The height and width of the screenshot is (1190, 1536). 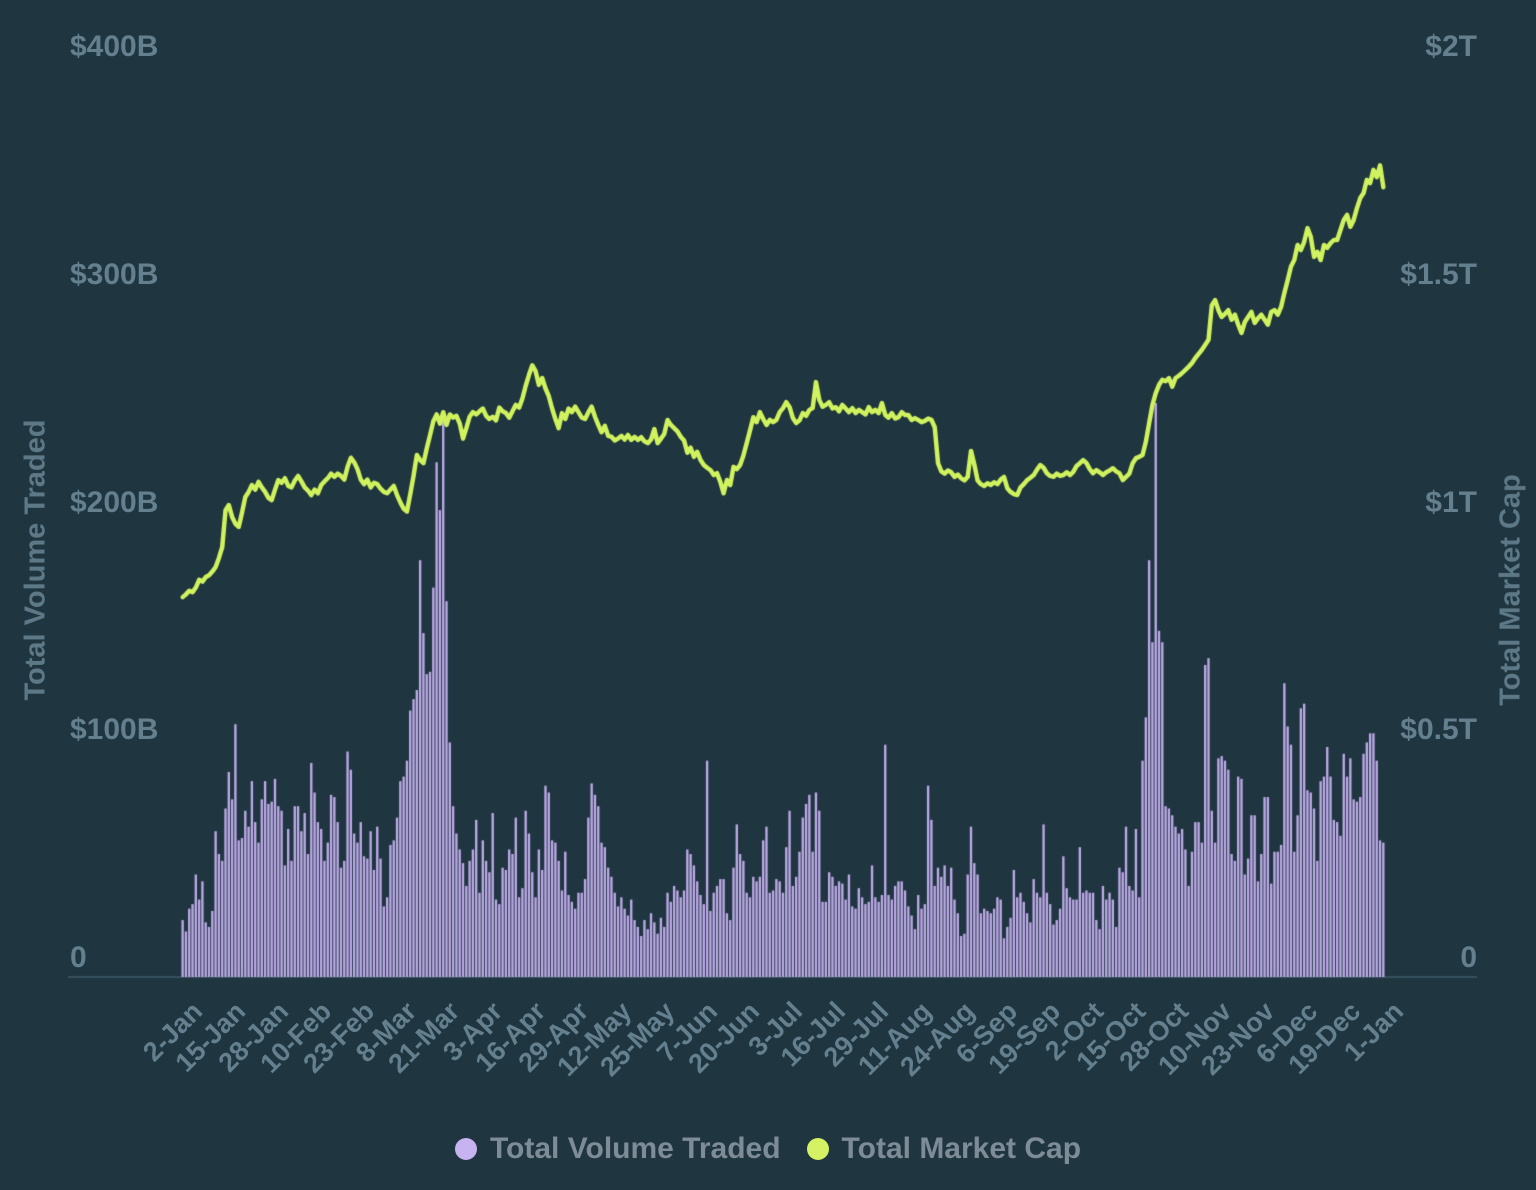 What do you see at coordinates (1468, 957) in the screenshot?
I see `right-axis-tick-label: 0` at bounding box center [1468, 957].